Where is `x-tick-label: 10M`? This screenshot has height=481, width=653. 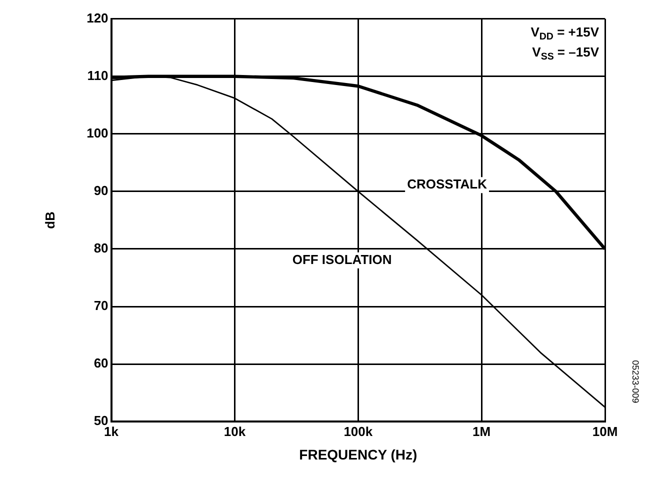
x-tick-label: 10M is located at coordinates (605, 431).